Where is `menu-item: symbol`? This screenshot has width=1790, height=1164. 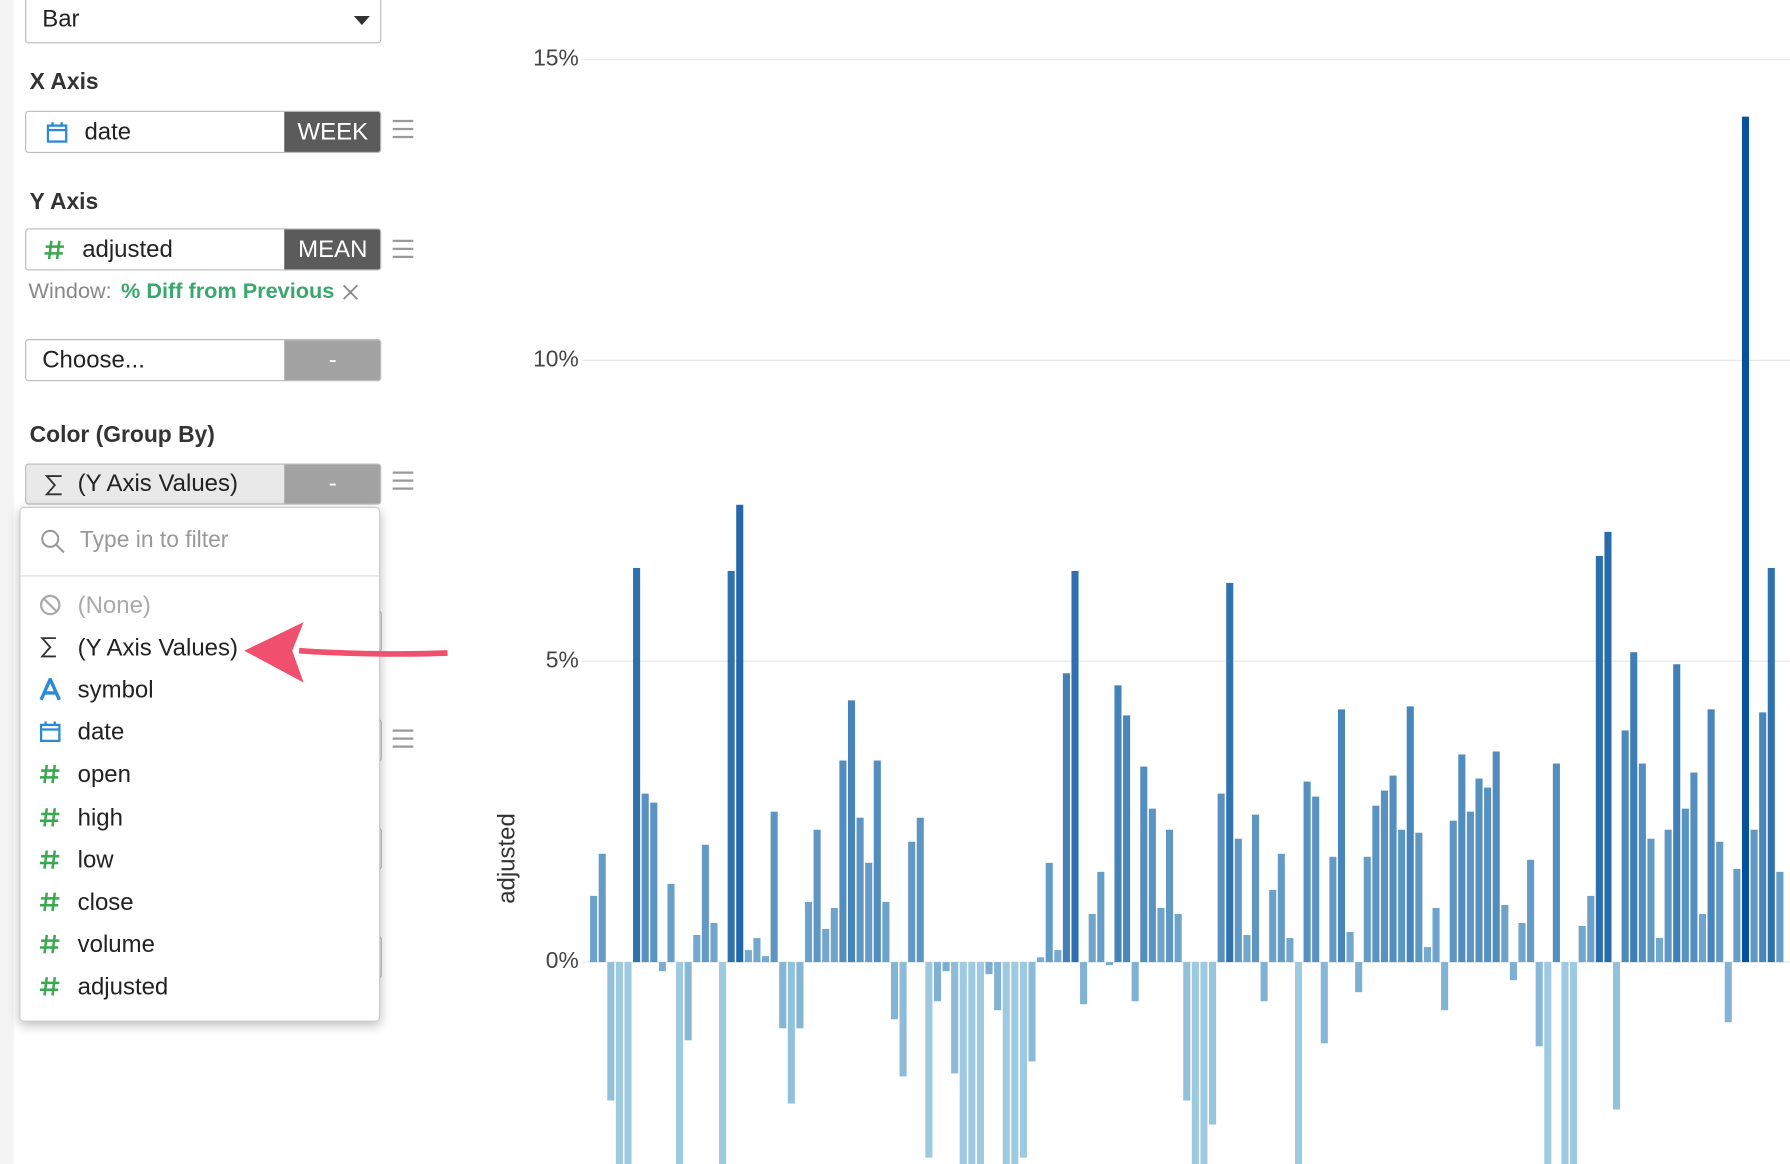 menu-item: symbol is located at coordinates (200, 690).